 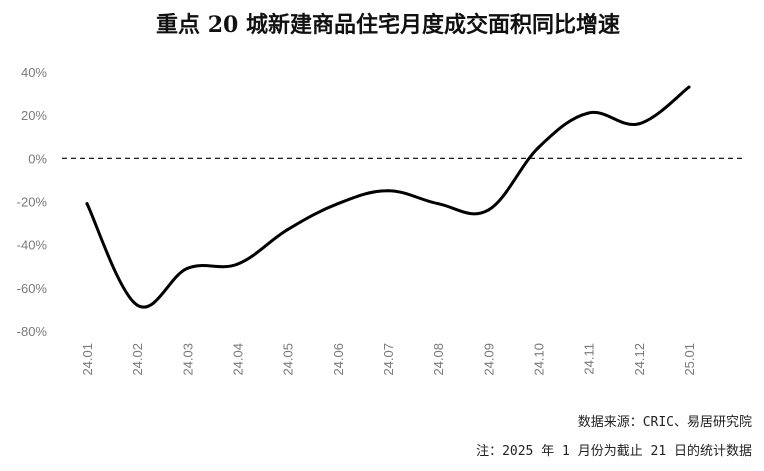 I want to click on x-tick-label: 24.05, so click(x=288, y=359).